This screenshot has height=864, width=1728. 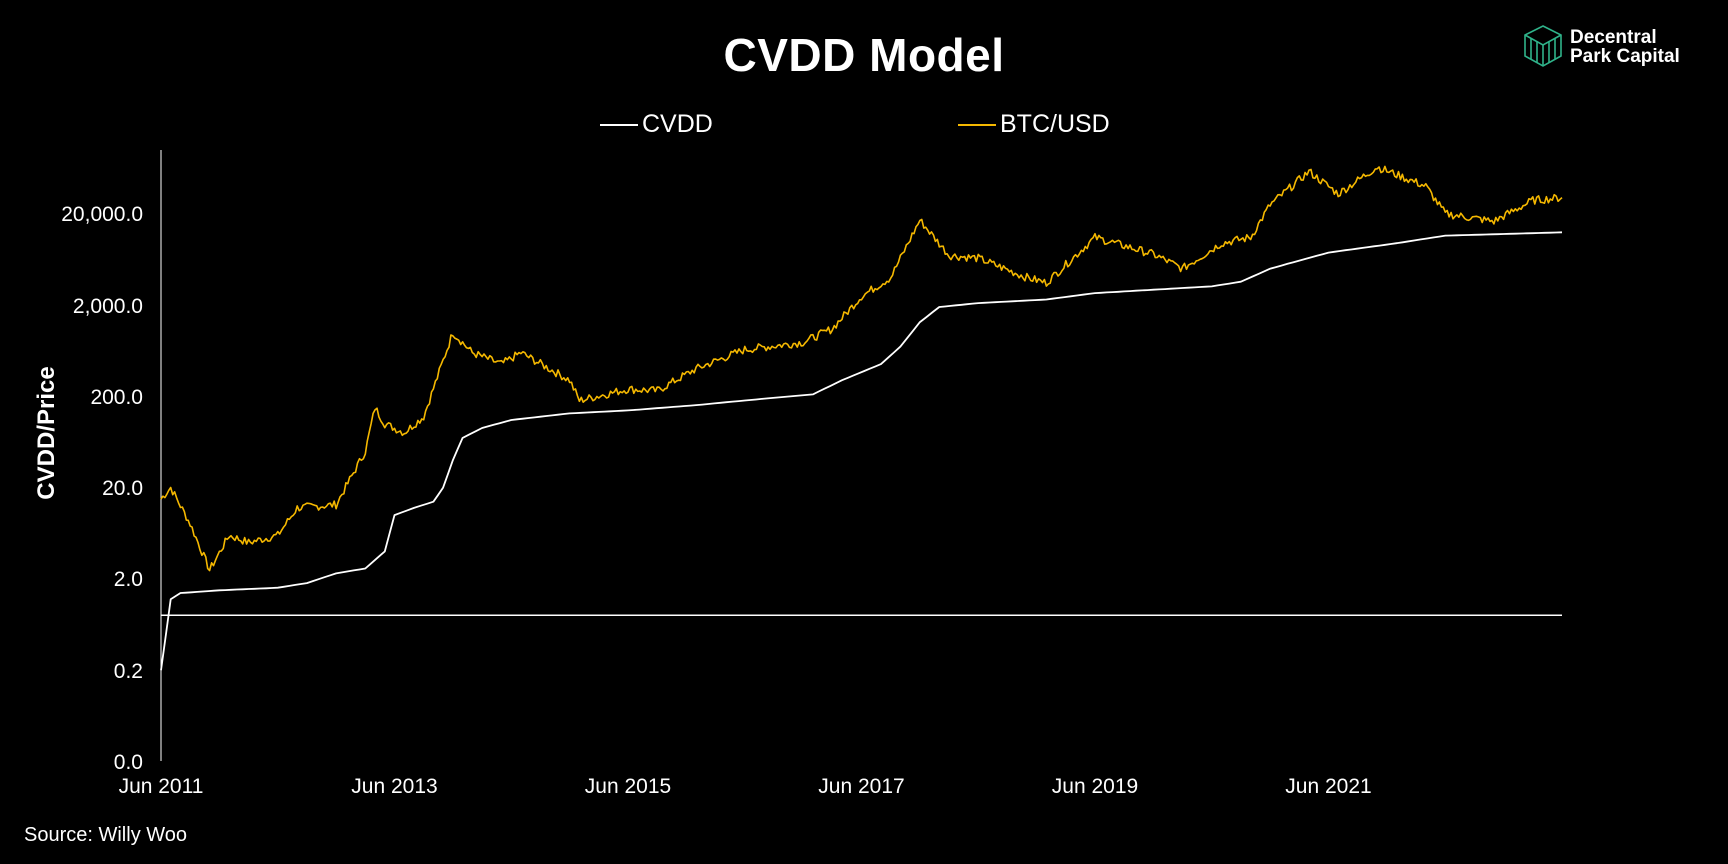 What do you see at coordinates (864, 127) in the screenshot?
I see `legend: CVDD BTC/USD` at bounding box center [864, 127].